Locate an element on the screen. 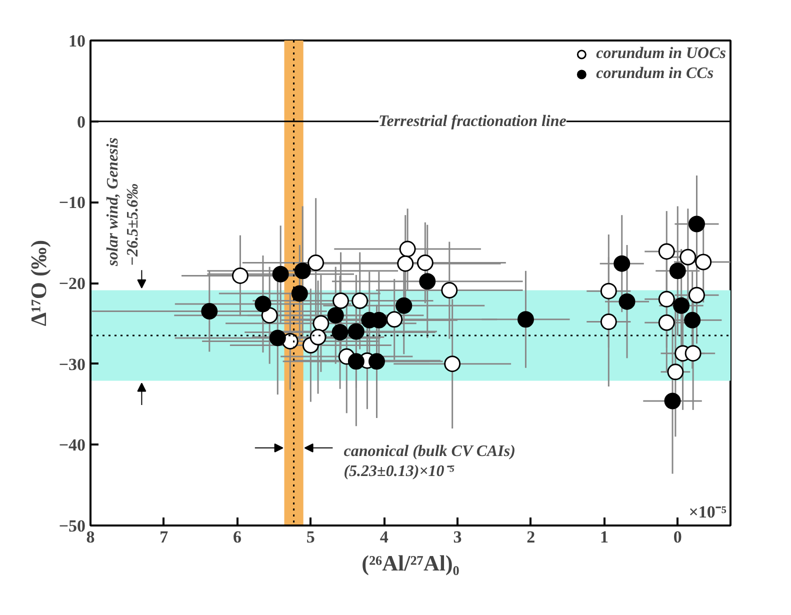  y-tick-label: 0 is located at coordinates (81, 122).